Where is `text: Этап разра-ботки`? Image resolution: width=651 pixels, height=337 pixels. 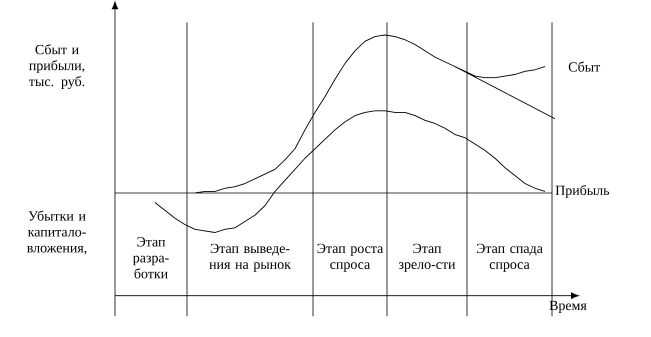
text: Этап разра-ботки is located at coordinates (150, 257).